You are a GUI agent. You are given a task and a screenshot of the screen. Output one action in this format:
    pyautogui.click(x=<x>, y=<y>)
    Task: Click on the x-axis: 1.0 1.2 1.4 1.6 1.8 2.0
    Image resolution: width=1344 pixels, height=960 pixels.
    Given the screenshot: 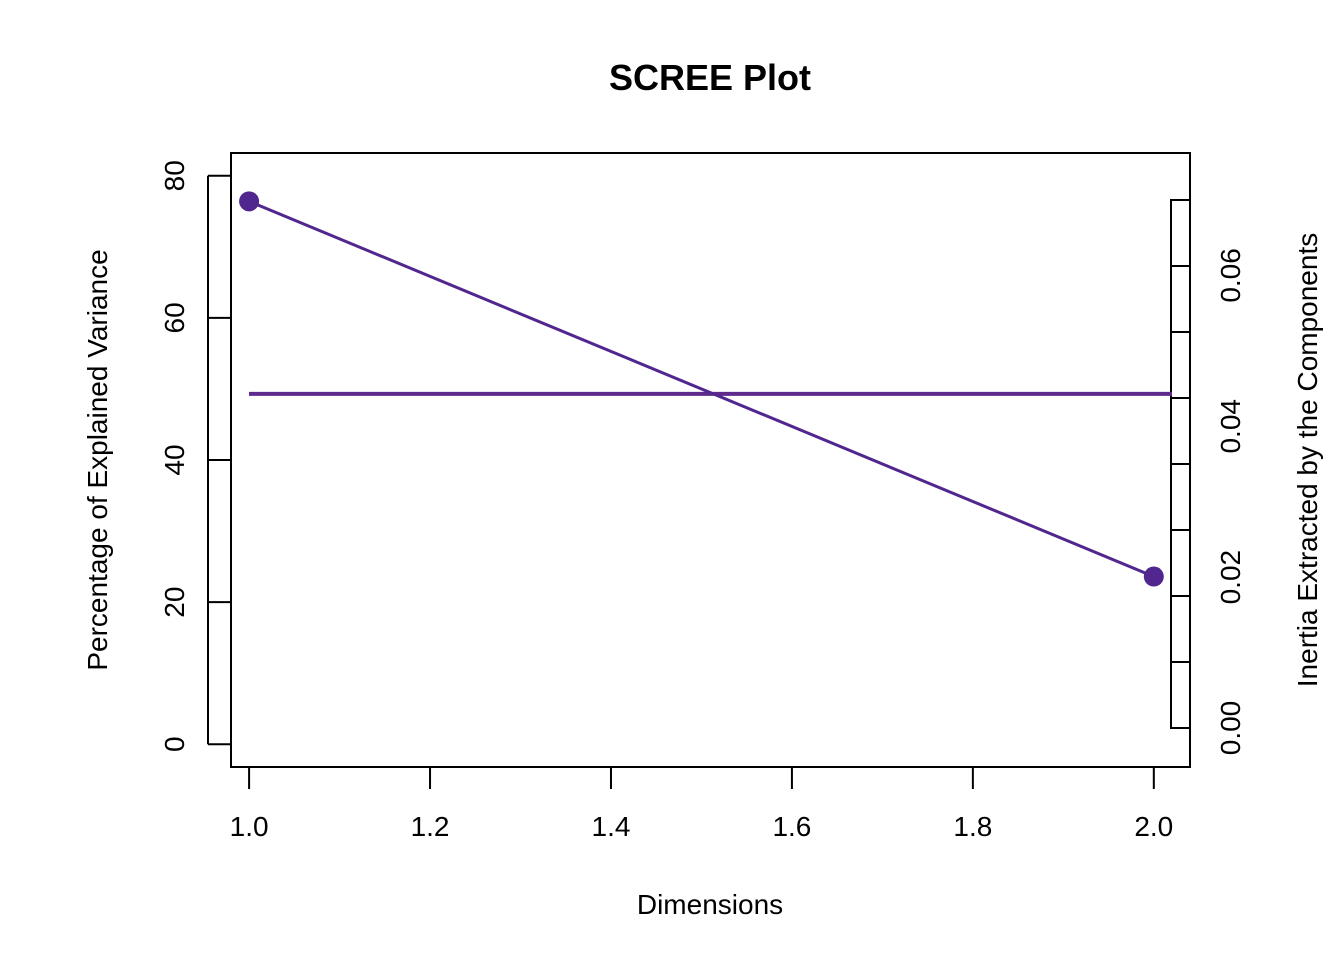 What is the action you would take?
    pyautogui.click(x=701, y=804)
    